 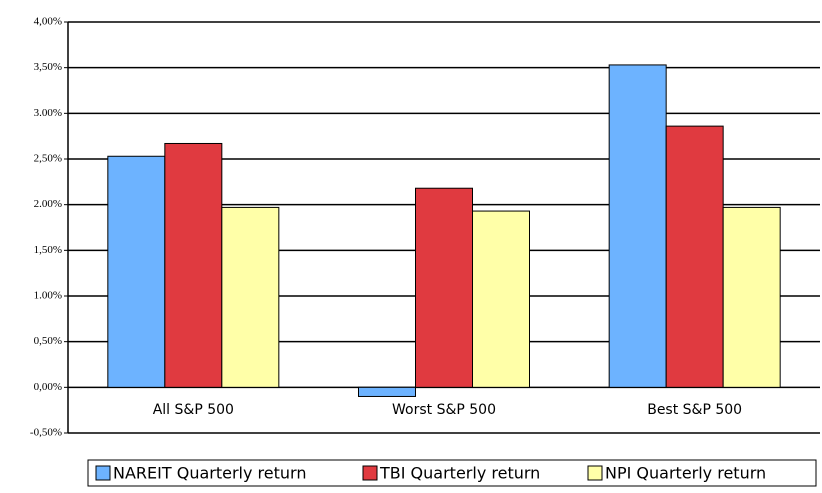 I want to click on y-tick-label: 0,50%, so click(x=48, y=341).